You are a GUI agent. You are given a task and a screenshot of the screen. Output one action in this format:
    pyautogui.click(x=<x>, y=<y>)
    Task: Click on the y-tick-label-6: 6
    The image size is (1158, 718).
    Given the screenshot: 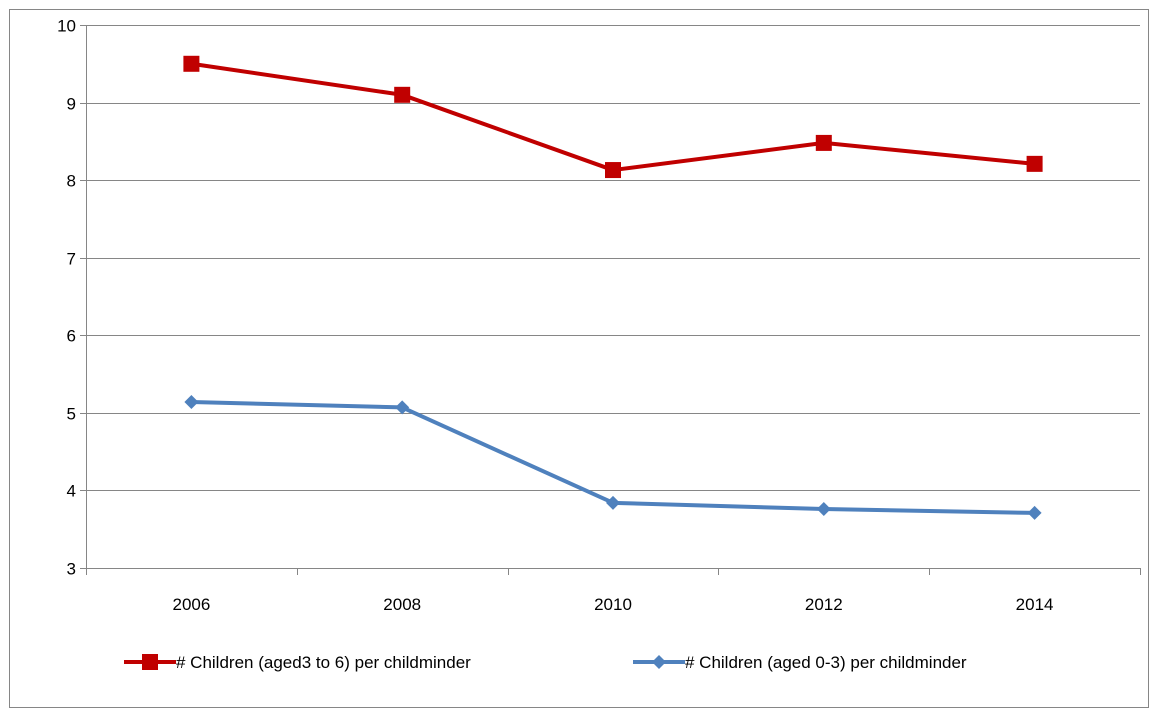 What is the action you would take?
    pyautogui.click(x=71, y=336)
    